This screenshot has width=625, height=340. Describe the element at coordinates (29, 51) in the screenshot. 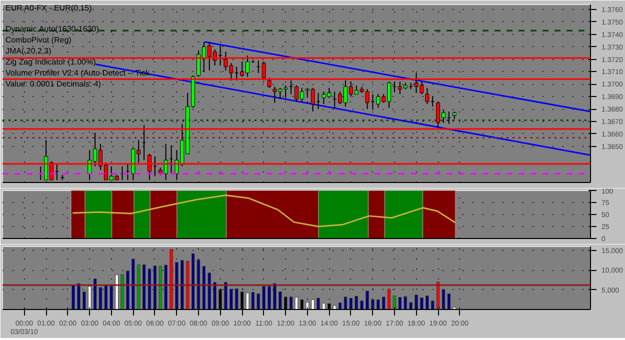

I see `annotation: JMA(,20,2,3)` at that location.